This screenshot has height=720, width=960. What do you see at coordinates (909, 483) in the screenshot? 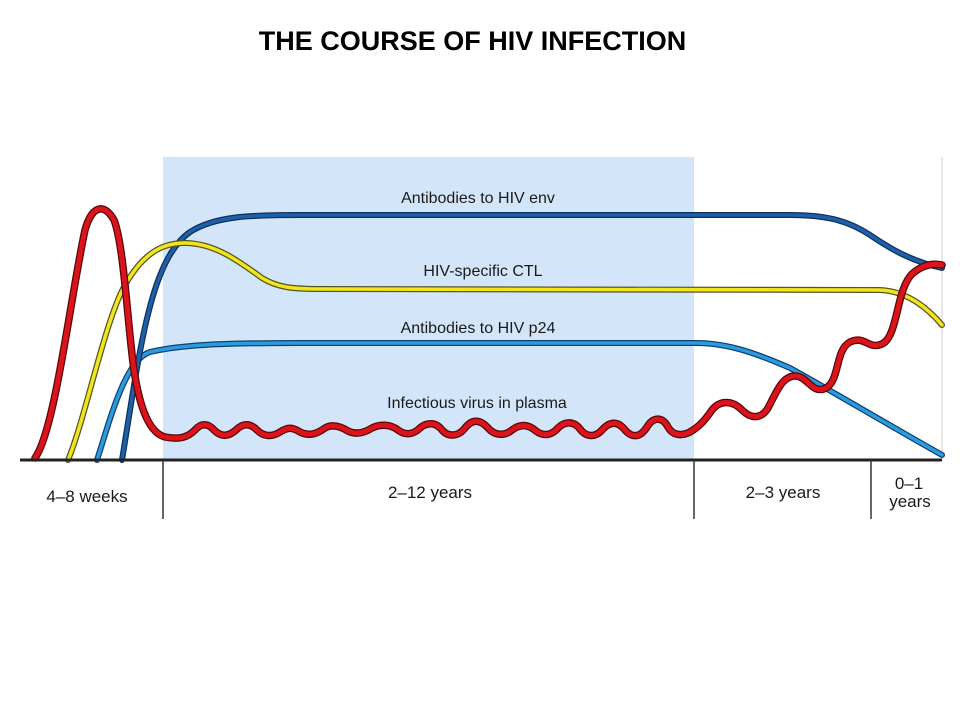
I see `period-label-aids-line1: 0–1` at bounding box center [909, 483].